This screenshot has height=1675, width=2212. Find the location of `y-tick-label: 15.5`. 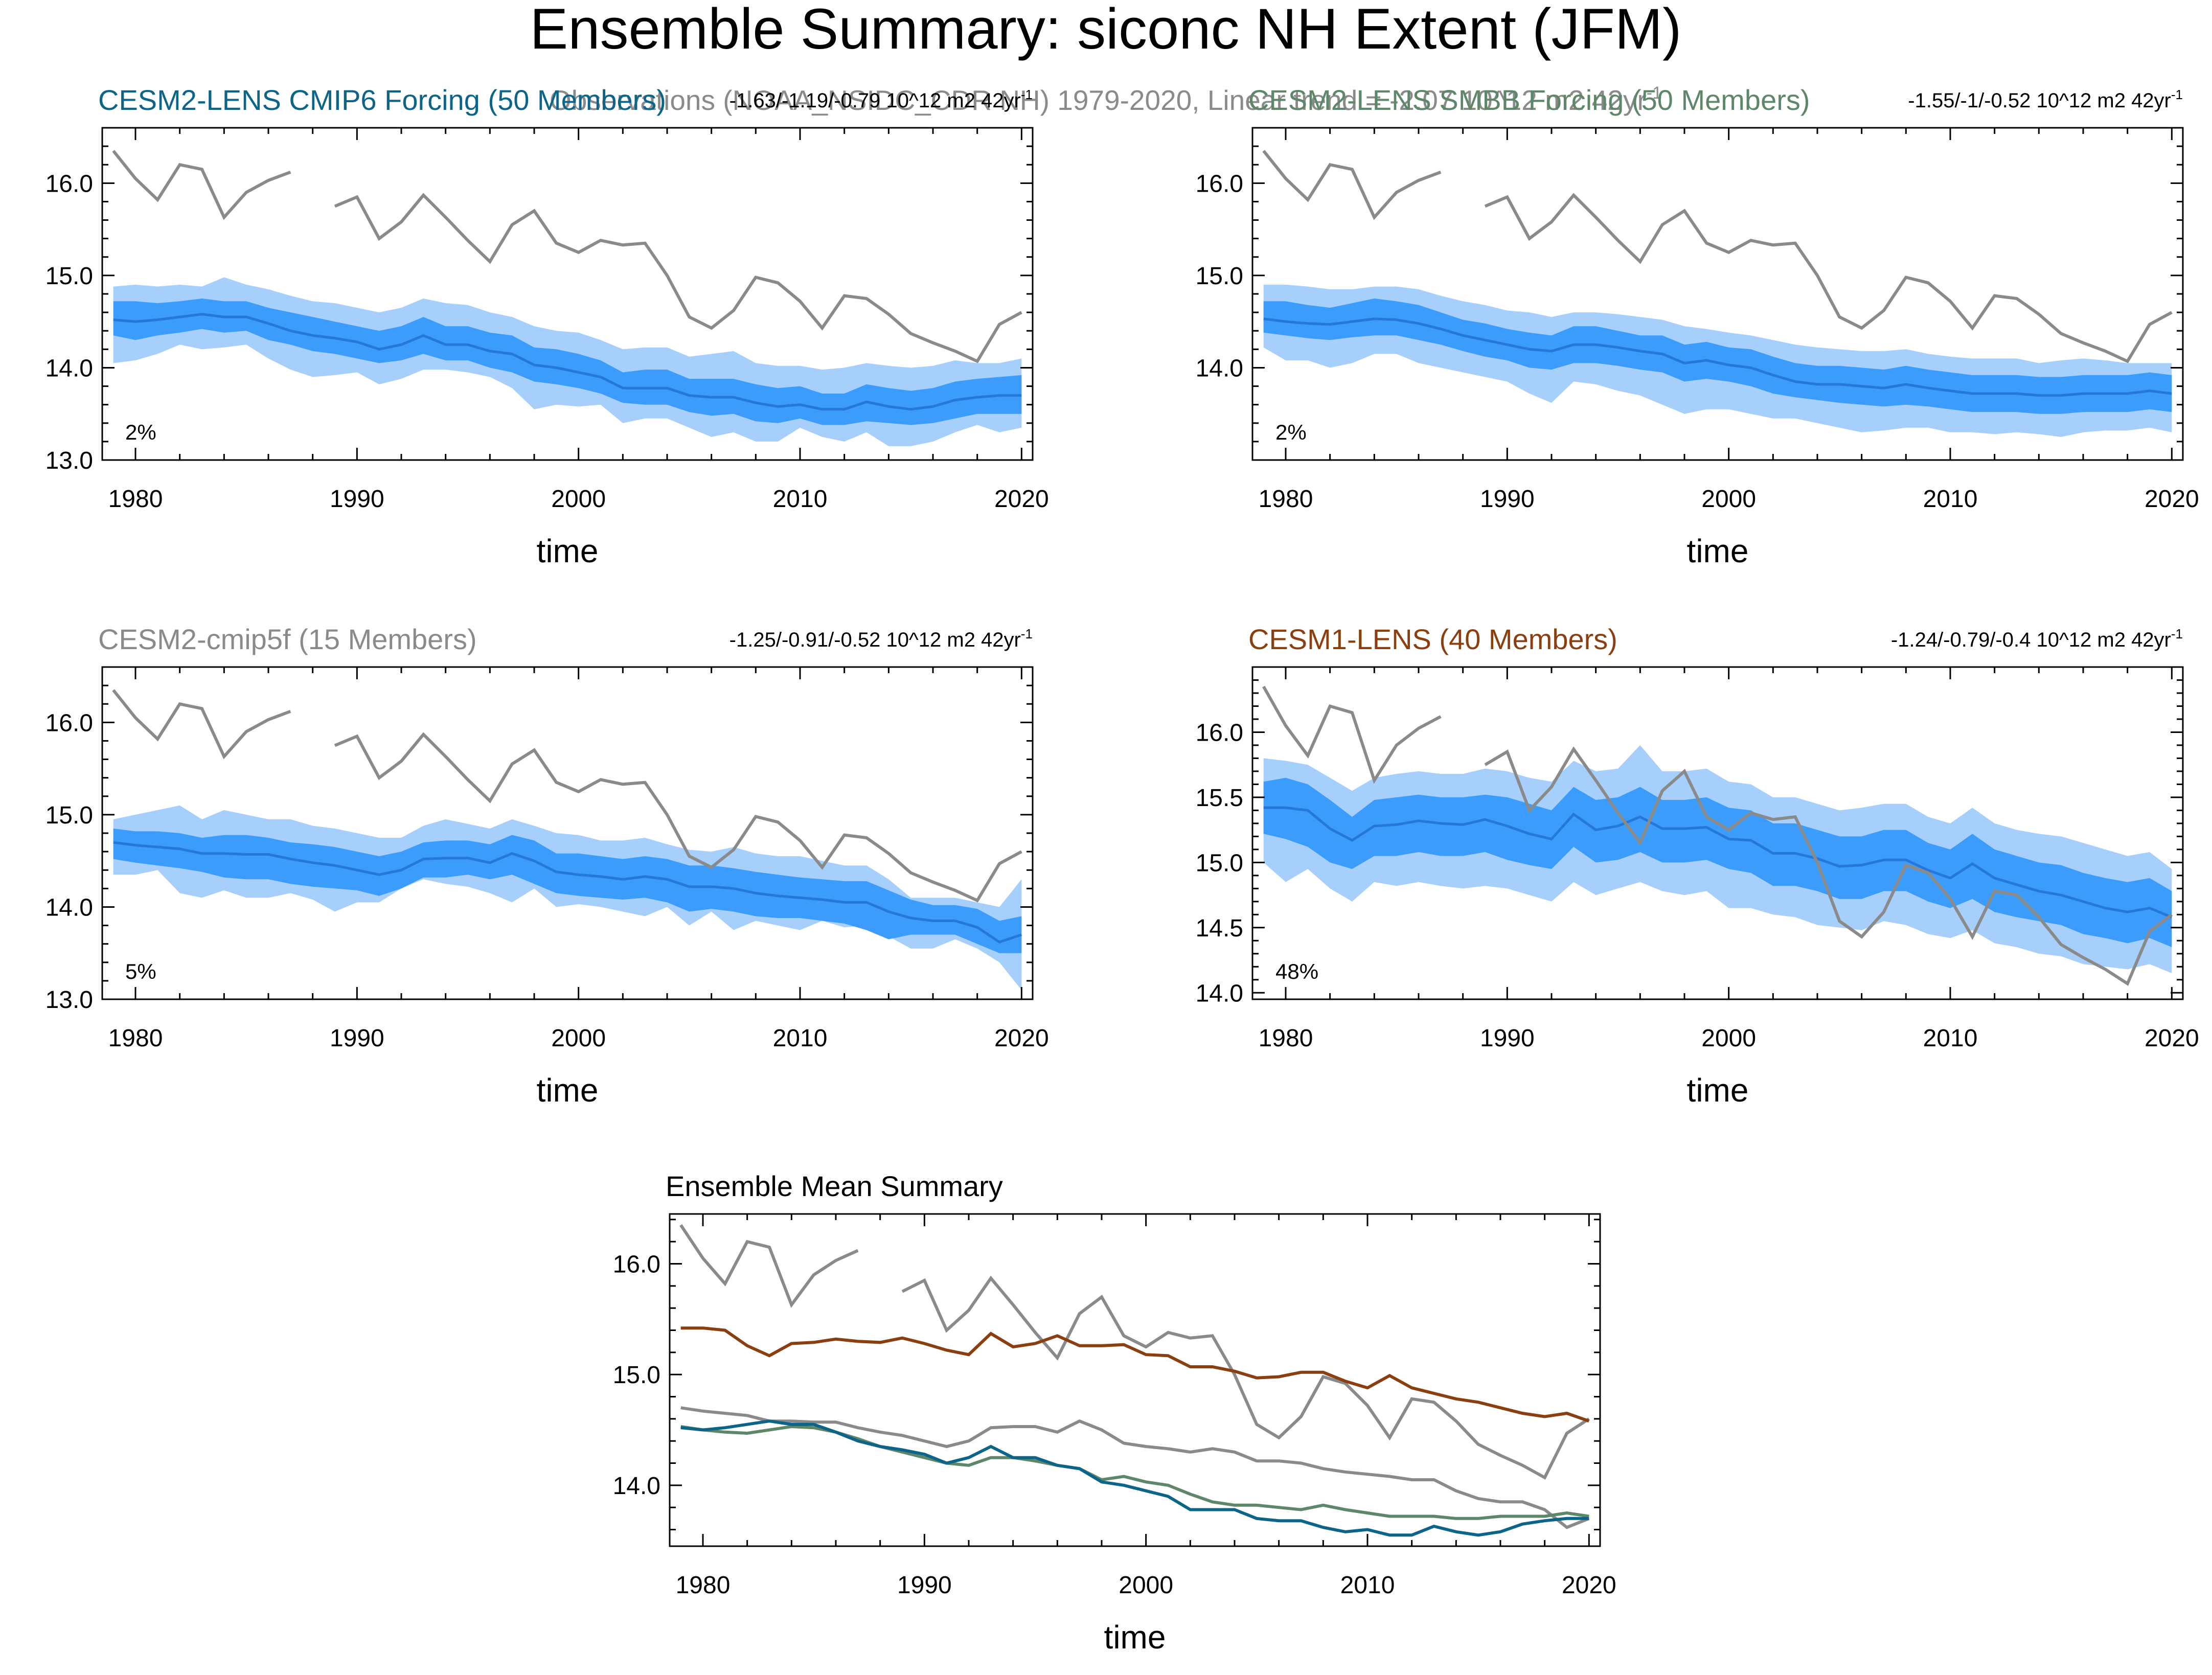

y-tick-label: 15.5 is located at coordinates (1219, 798).